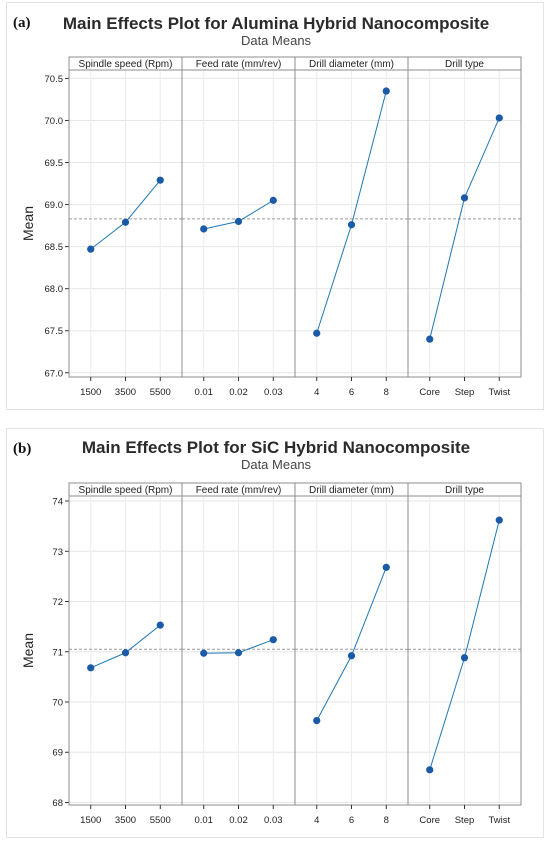  Describe the element at coordinates (54, 331) in the screenshot. I see `y-tick-label: 67.5` at that location.